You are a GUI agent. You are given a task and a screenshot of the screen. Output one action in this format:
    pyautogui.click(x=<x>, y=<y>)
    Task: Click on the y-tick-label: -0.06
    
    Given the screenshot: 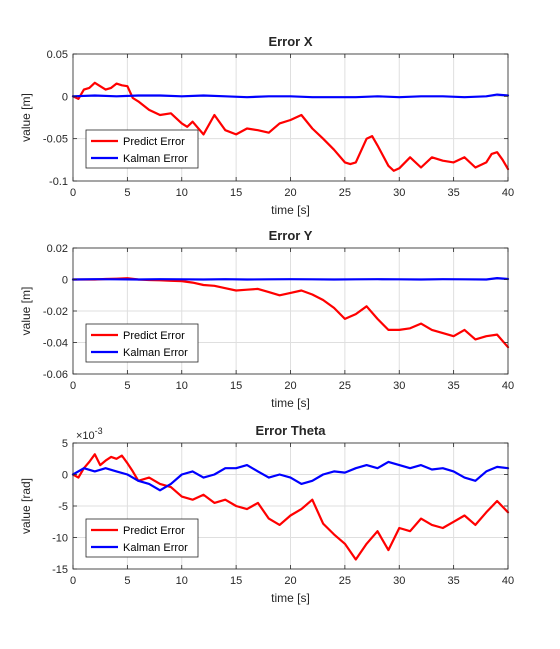 What is the action you would take?
    pyautogui.click(x=55, y=375)
    